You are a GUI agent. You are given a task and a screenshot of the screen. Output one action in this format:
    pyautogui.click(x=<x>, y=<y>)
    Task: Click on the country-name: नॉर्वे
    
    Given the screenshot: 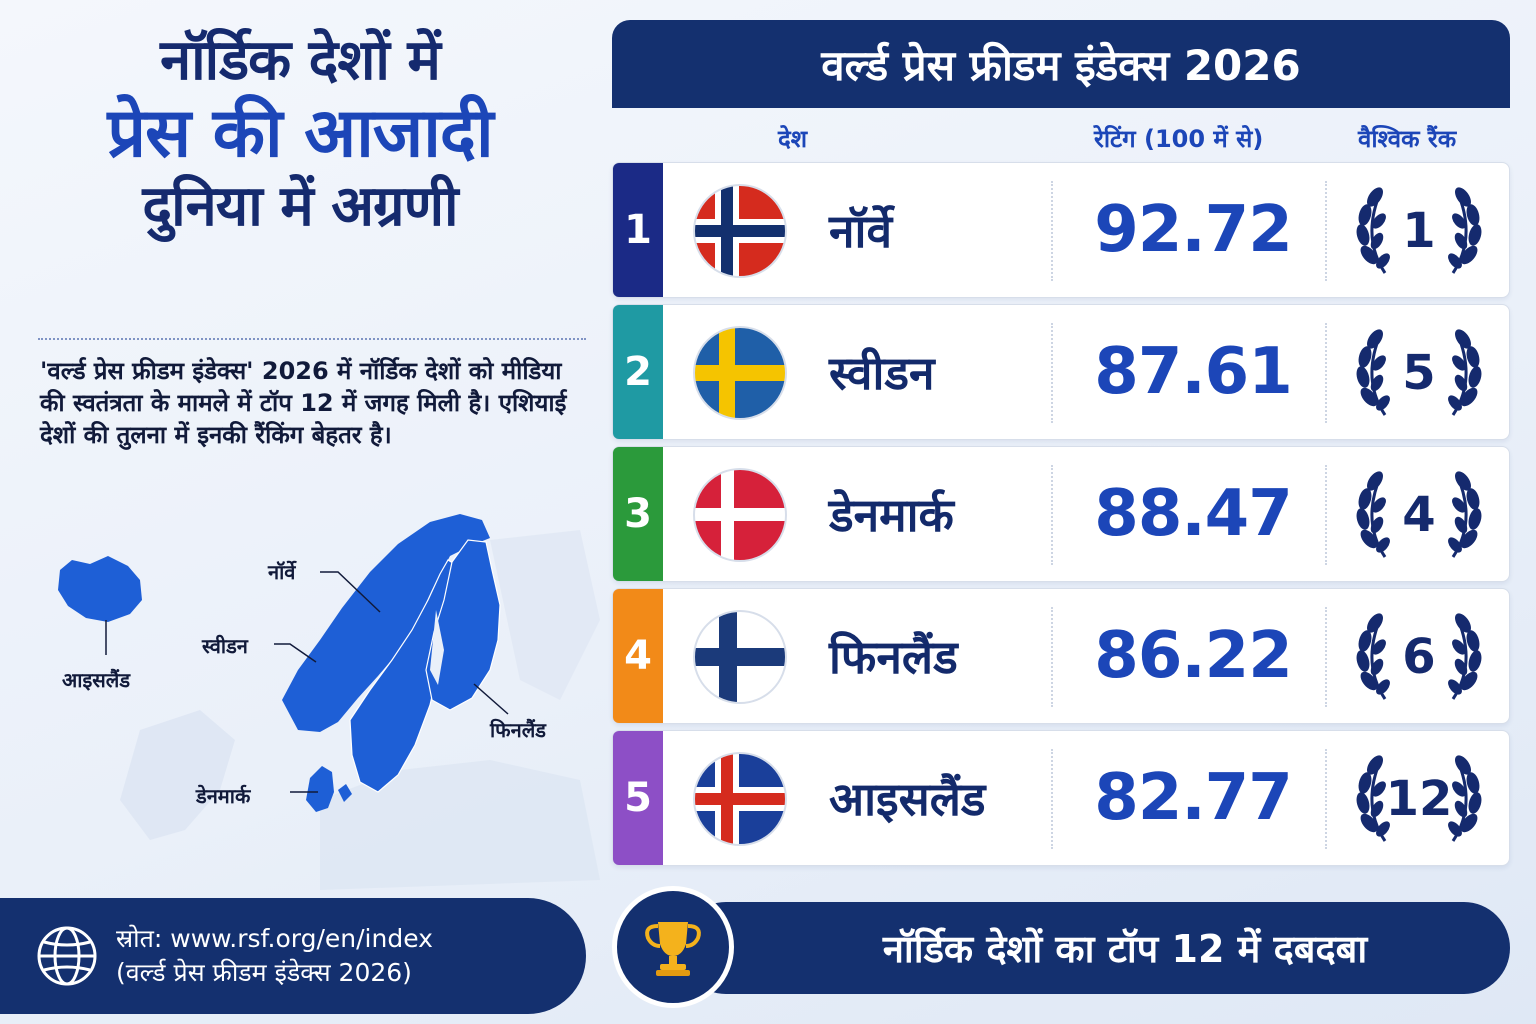 What is the action you would take?
    pyautogui.click(x=861, y=231)
    